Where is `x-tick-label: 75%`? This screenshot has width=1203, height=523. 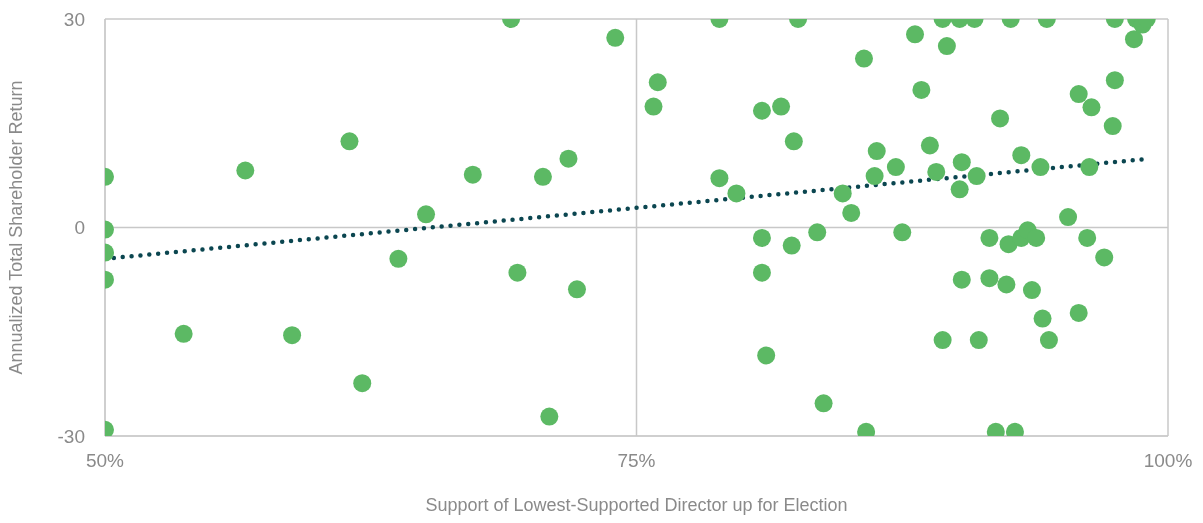 x-tick-label: 75% is located at coordinates (636, 461).